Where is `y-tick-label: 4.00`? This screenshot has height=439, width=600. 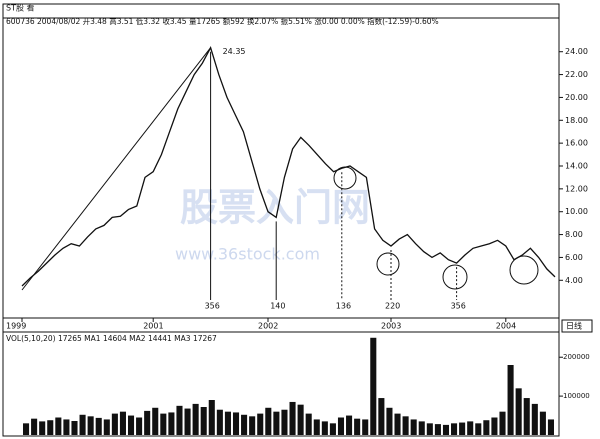 y-tick-label: 4.00 is located at coordinates (574, 280).